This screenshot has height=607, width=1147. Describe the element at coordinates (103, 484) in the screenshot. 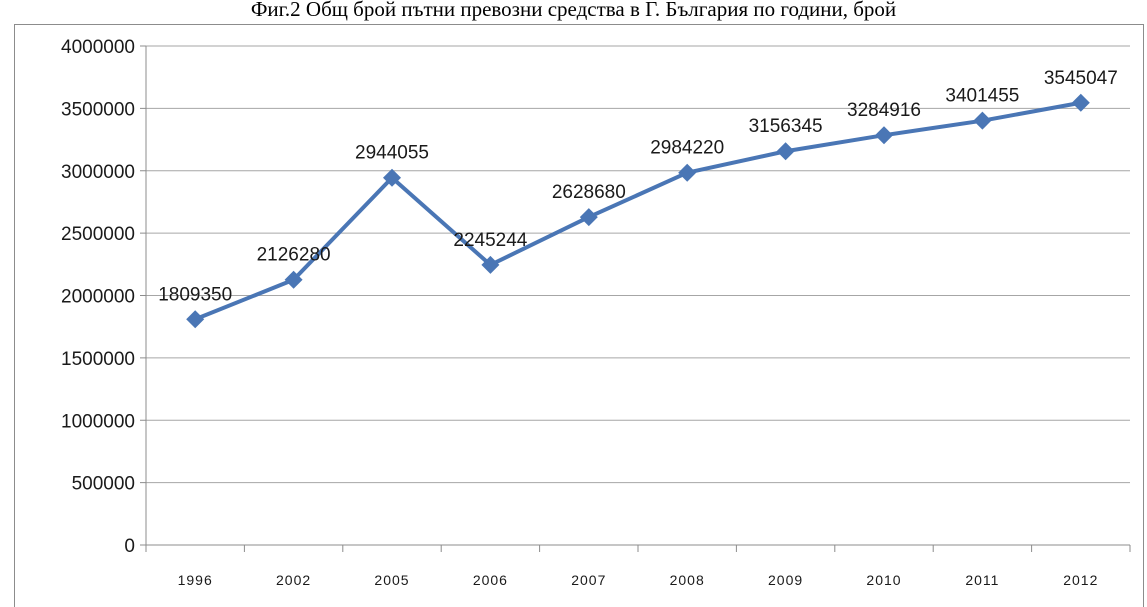

I see `y-tick-label: 500000` at that location.